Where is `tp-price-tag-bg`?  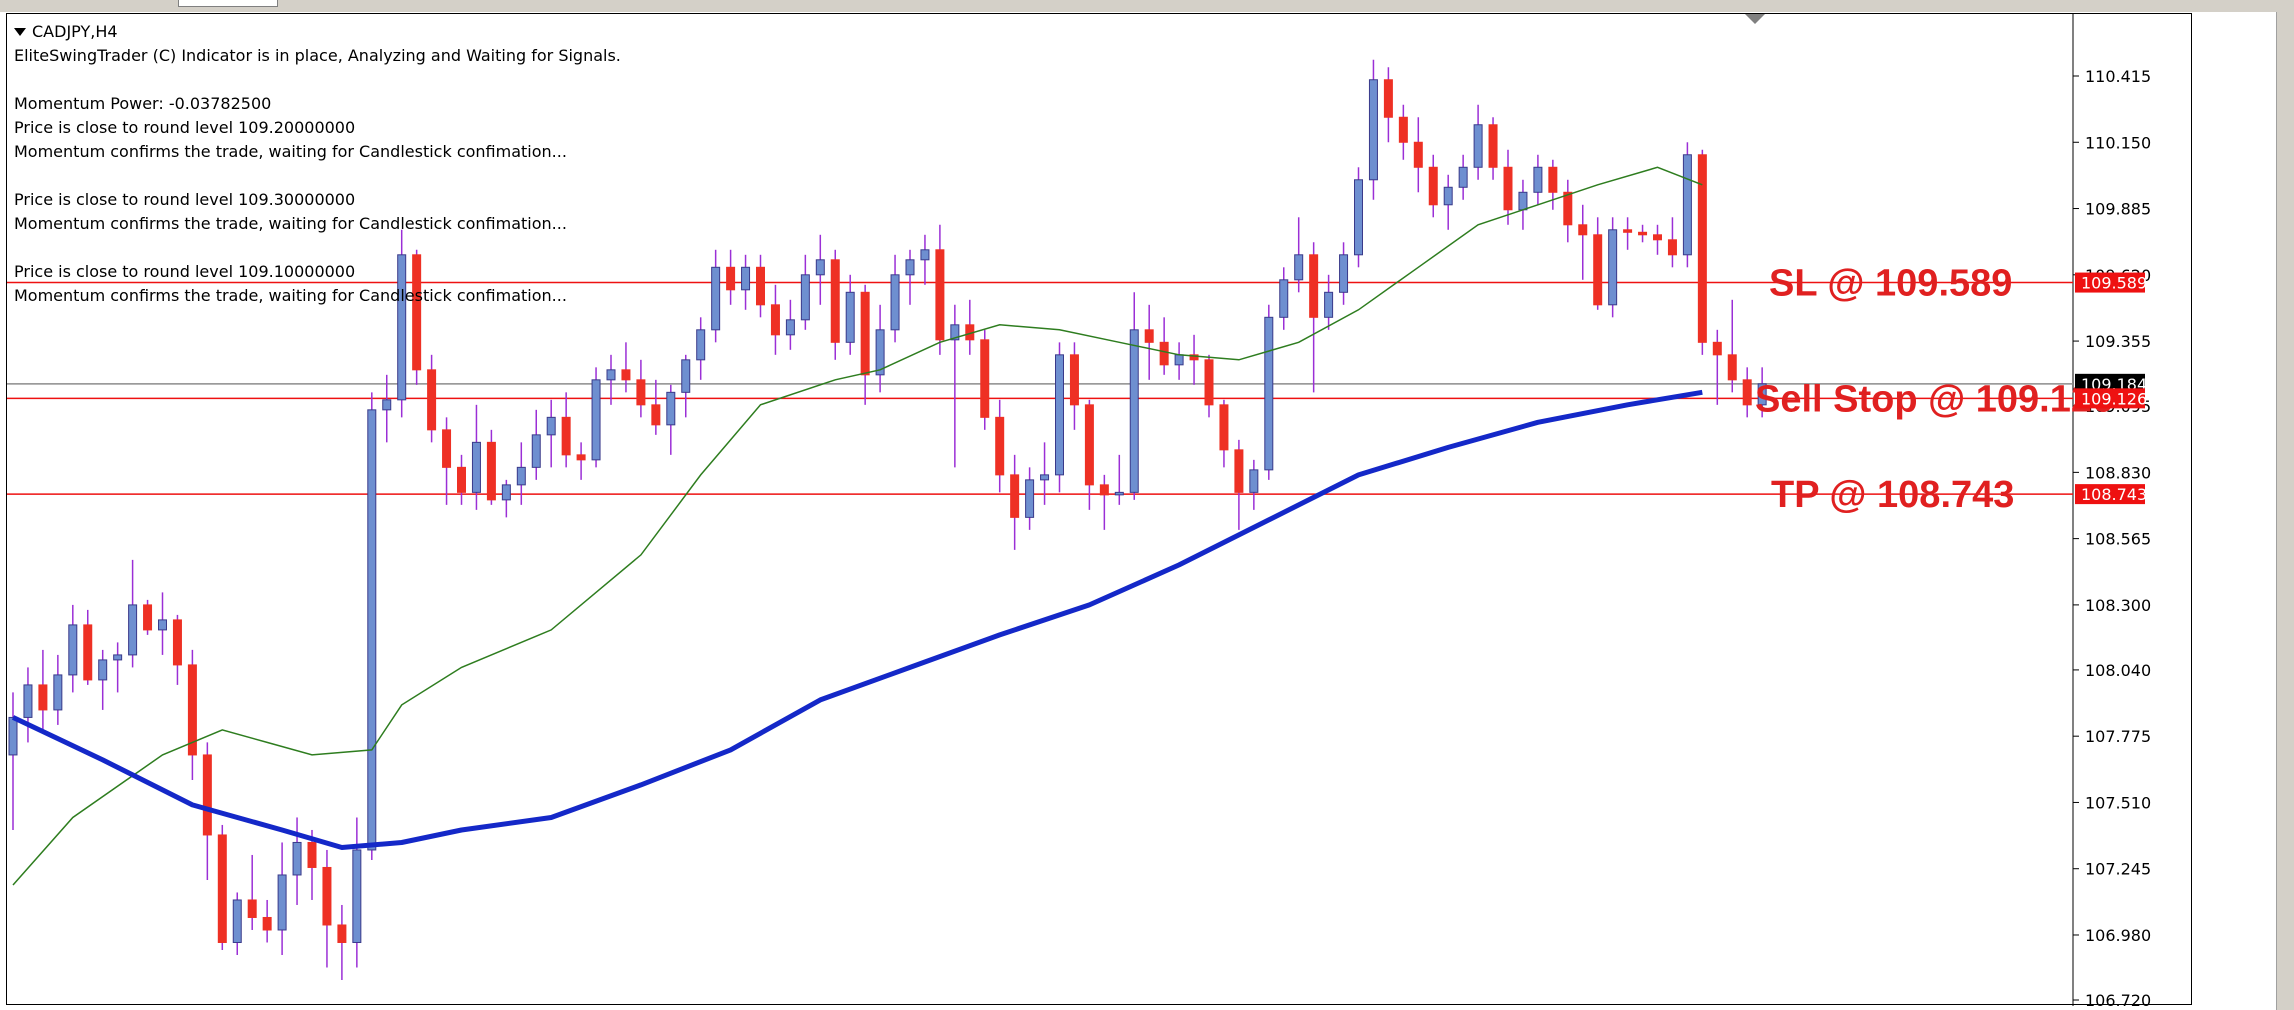
tp-price-tag-bg is located at coordinates (2110, 494).